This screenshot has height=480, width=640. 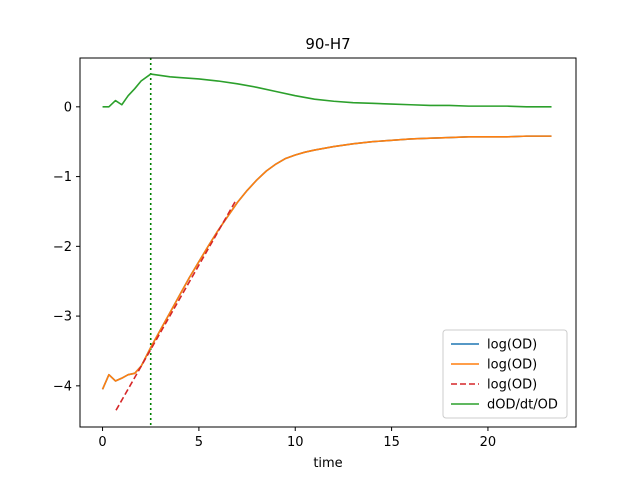 What do you see at coordinates (62, 247) in the screenshot?
I see `y-tick-label: −2` at bounding box center [62, 247].